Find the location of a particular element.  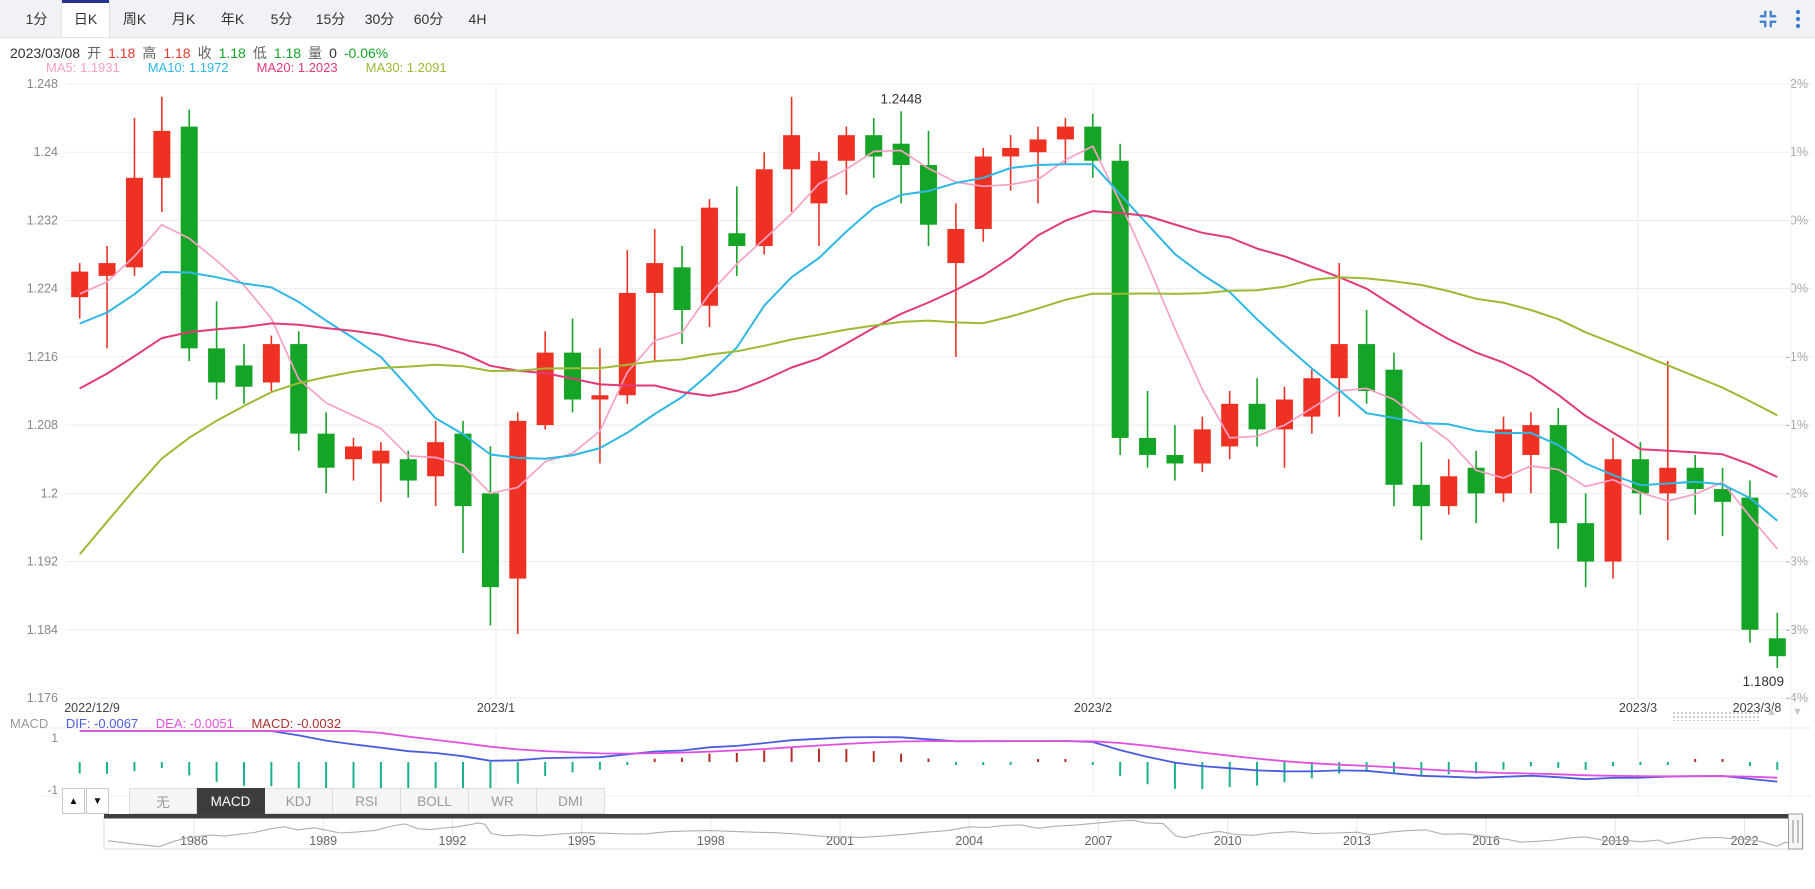

period-tab-月K: 月K is located at coordinates (183, 18).